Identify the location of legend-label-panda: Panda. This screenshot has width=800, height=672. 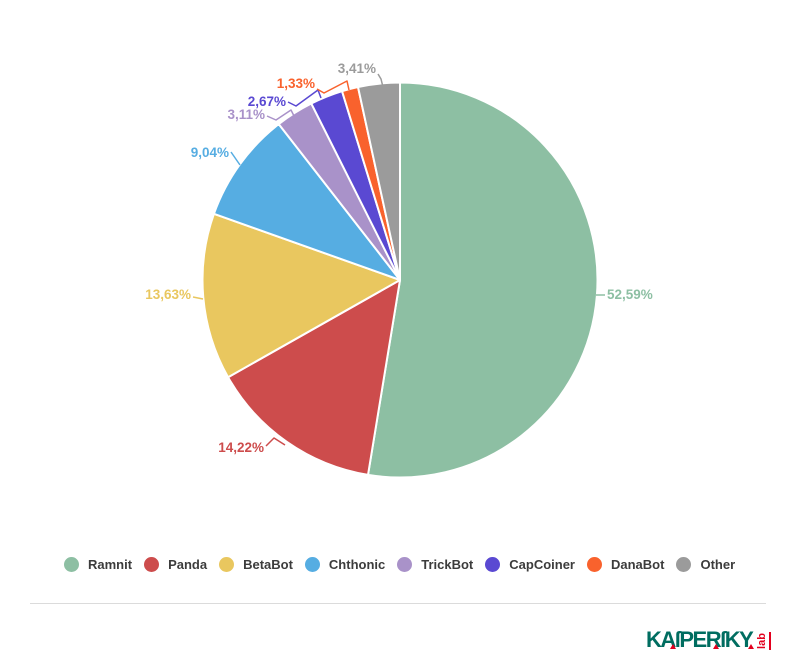
(188, 564).